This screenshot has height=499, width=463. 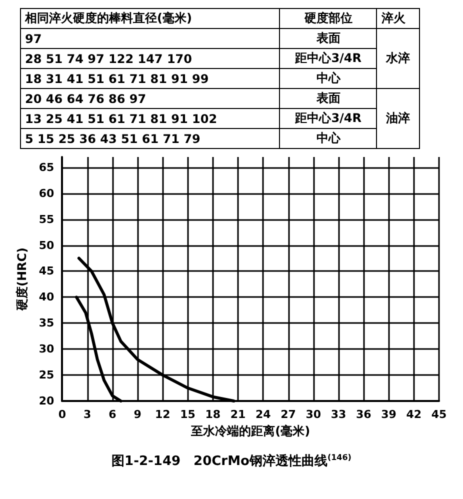 I want to click on x-tick-label: 3, so click(x=88, y=414).